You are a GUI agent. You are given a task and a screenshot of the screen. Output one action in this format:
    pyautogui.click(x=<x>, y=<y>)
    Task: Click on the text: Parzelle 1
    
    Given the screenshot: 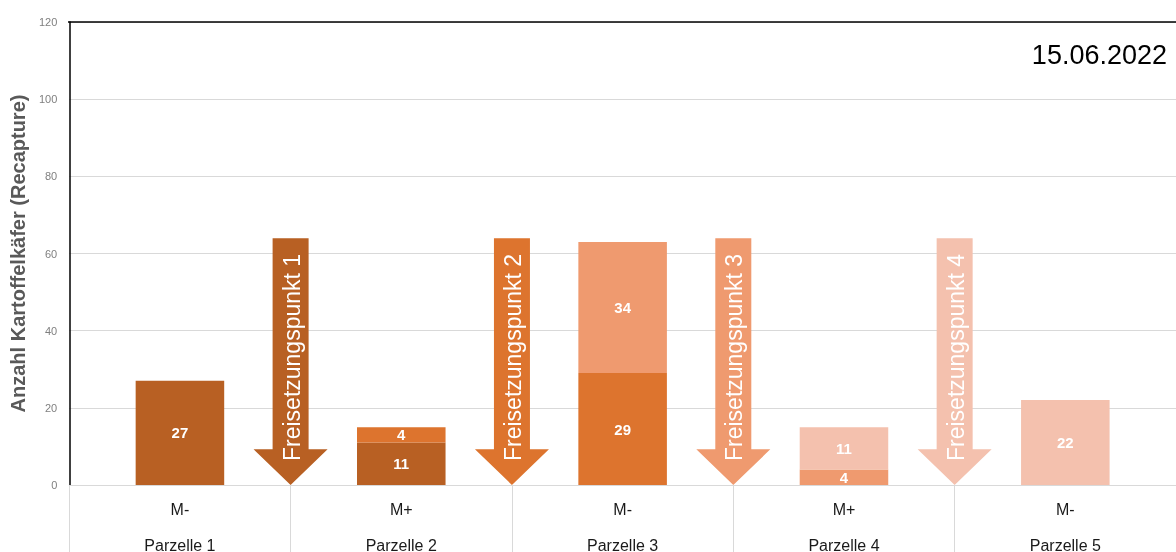 What is the action you would take?
    pyautogui.click(x=180, y=544)
    